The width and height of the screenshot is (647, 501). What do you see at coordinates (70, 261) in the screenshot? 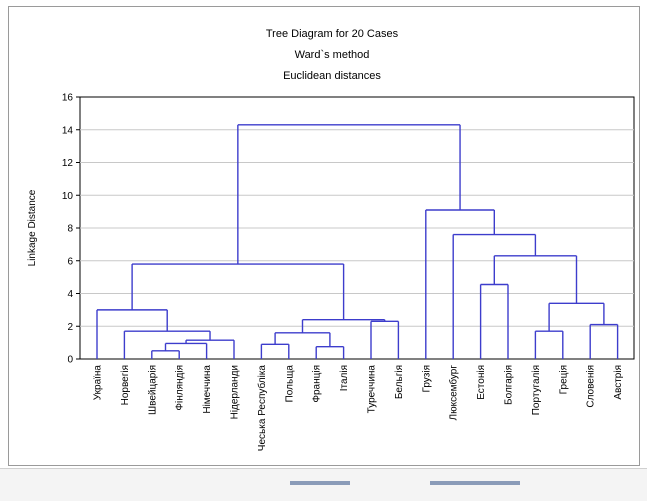
I see `y-tick-label: 6` at bounding box center [70, 261].